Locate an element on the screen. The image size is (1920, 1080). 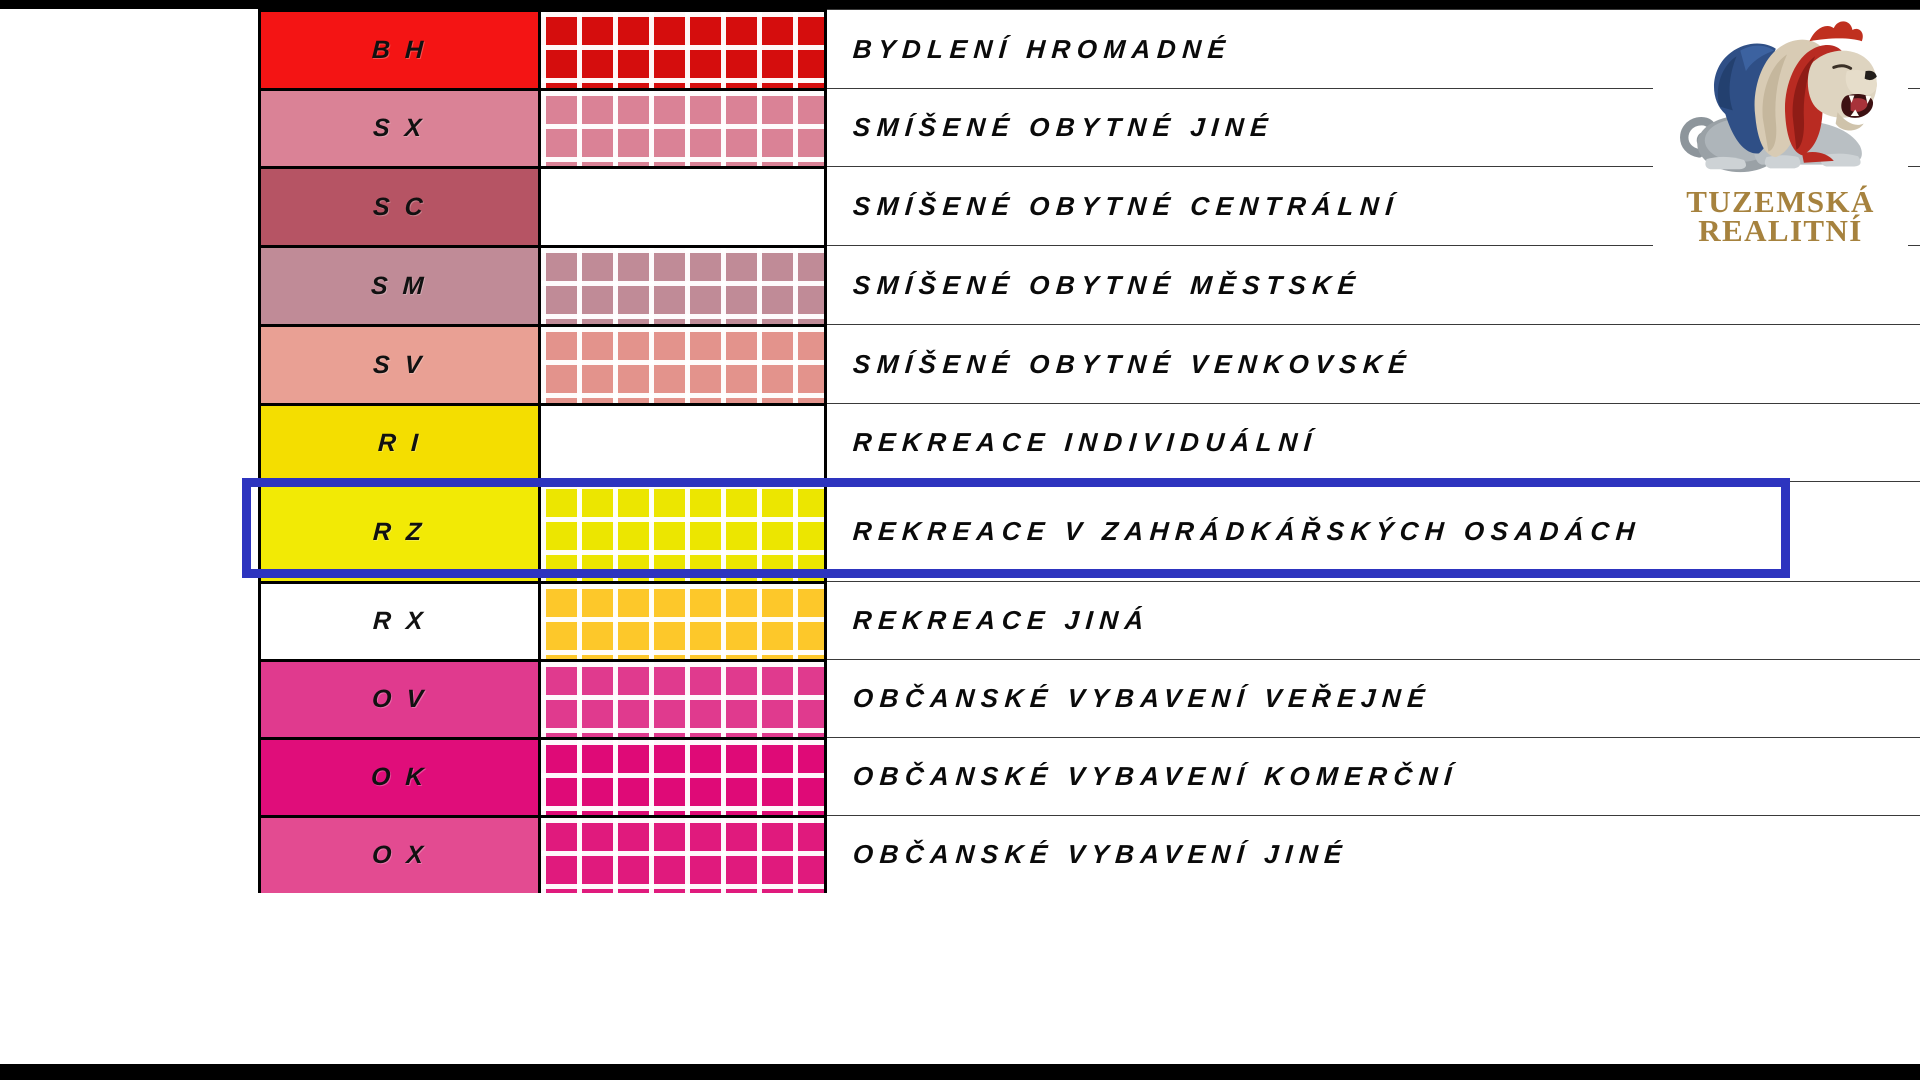
legend-row: R Z REKREACE V ZAHRÁDKÁŘSKÝCH OSADÁCH is located at coordinates (1089, 531).